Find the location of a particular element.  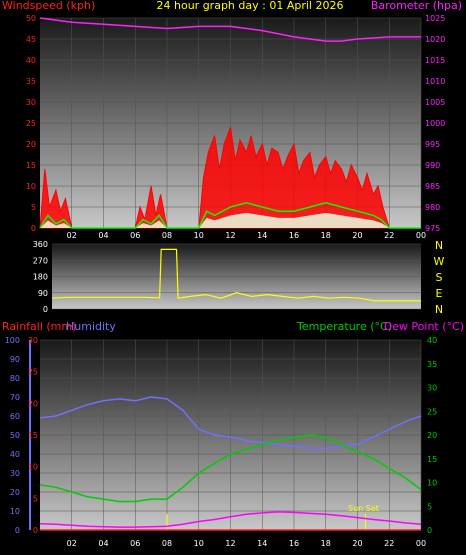

barometer-tick-label: 1015 is located at coordinates (435, 60).